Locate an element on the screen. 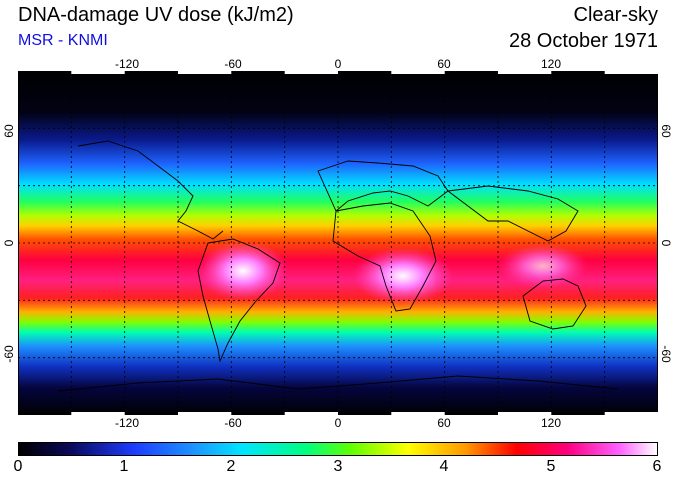 Image resolution: width=678 pixels, height=480 pixels. lat-tick-left-m60: -60 is located at coordinates (9, 354).